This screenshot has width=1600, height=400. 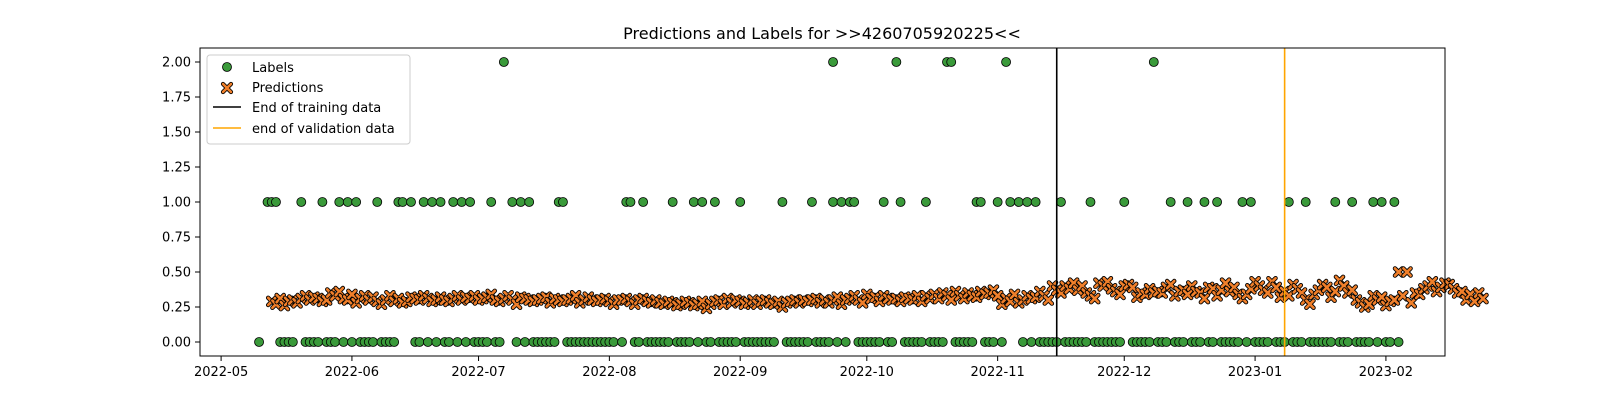 I want to click on y-tick-label: 0.00, so click(x=176, y=343).